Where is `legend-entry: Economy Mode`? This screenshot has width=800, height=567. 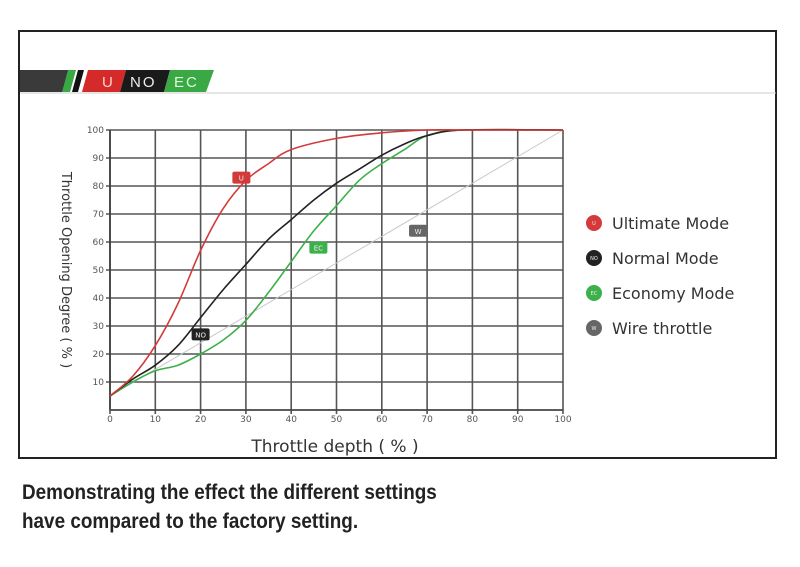 legend-entry: Economy Mode is located at coordinates (673, 293).